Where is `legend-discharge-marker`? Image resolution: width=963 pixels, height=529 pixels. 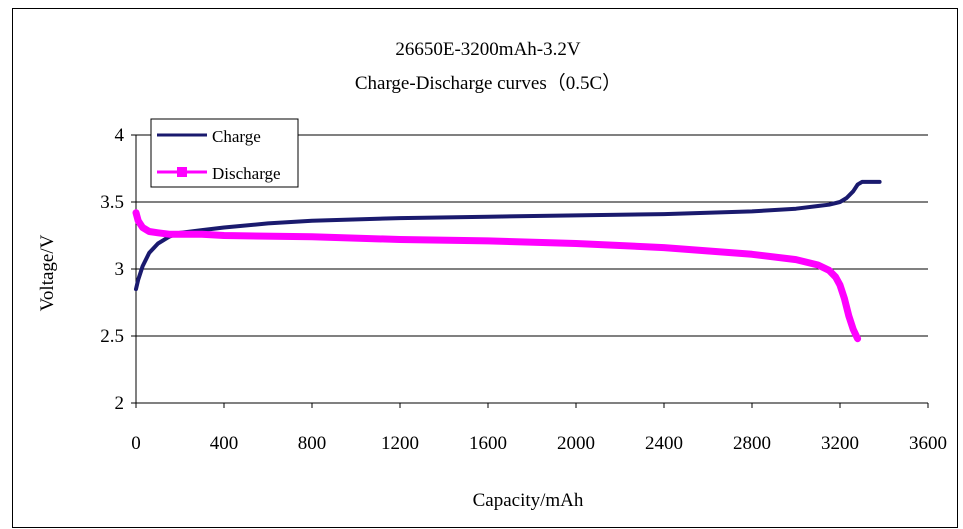 legend-discharge-marker is located at coordinates (182, 172).